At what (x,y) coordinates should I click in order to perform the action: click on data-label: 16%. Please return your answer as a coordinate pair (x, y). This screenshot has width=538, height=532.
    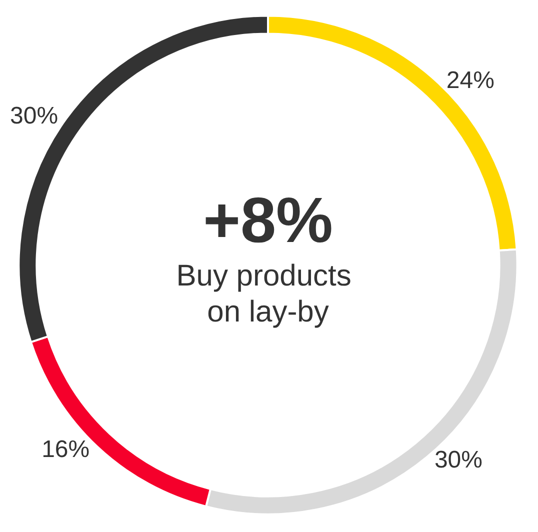
    Looking at the image, I should click on (66, 450).